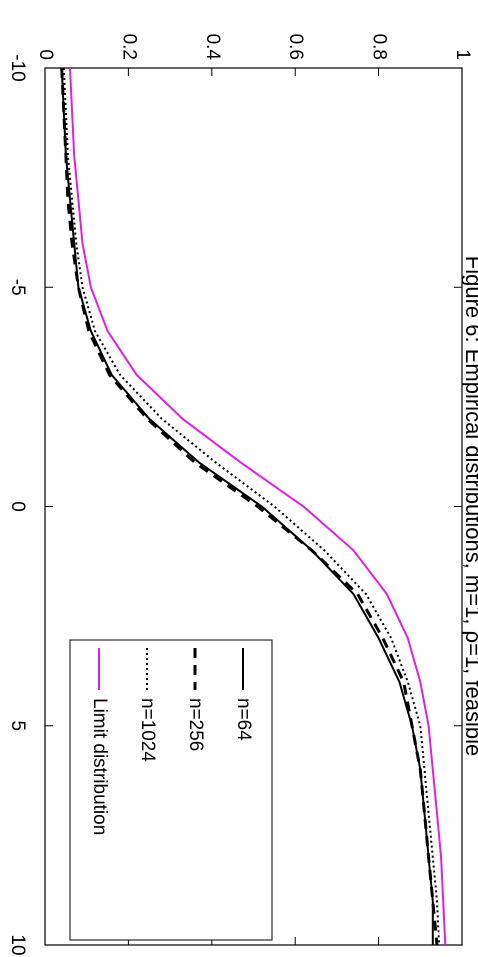  I want to click on x-tick-label: -5, so click(17, 287).